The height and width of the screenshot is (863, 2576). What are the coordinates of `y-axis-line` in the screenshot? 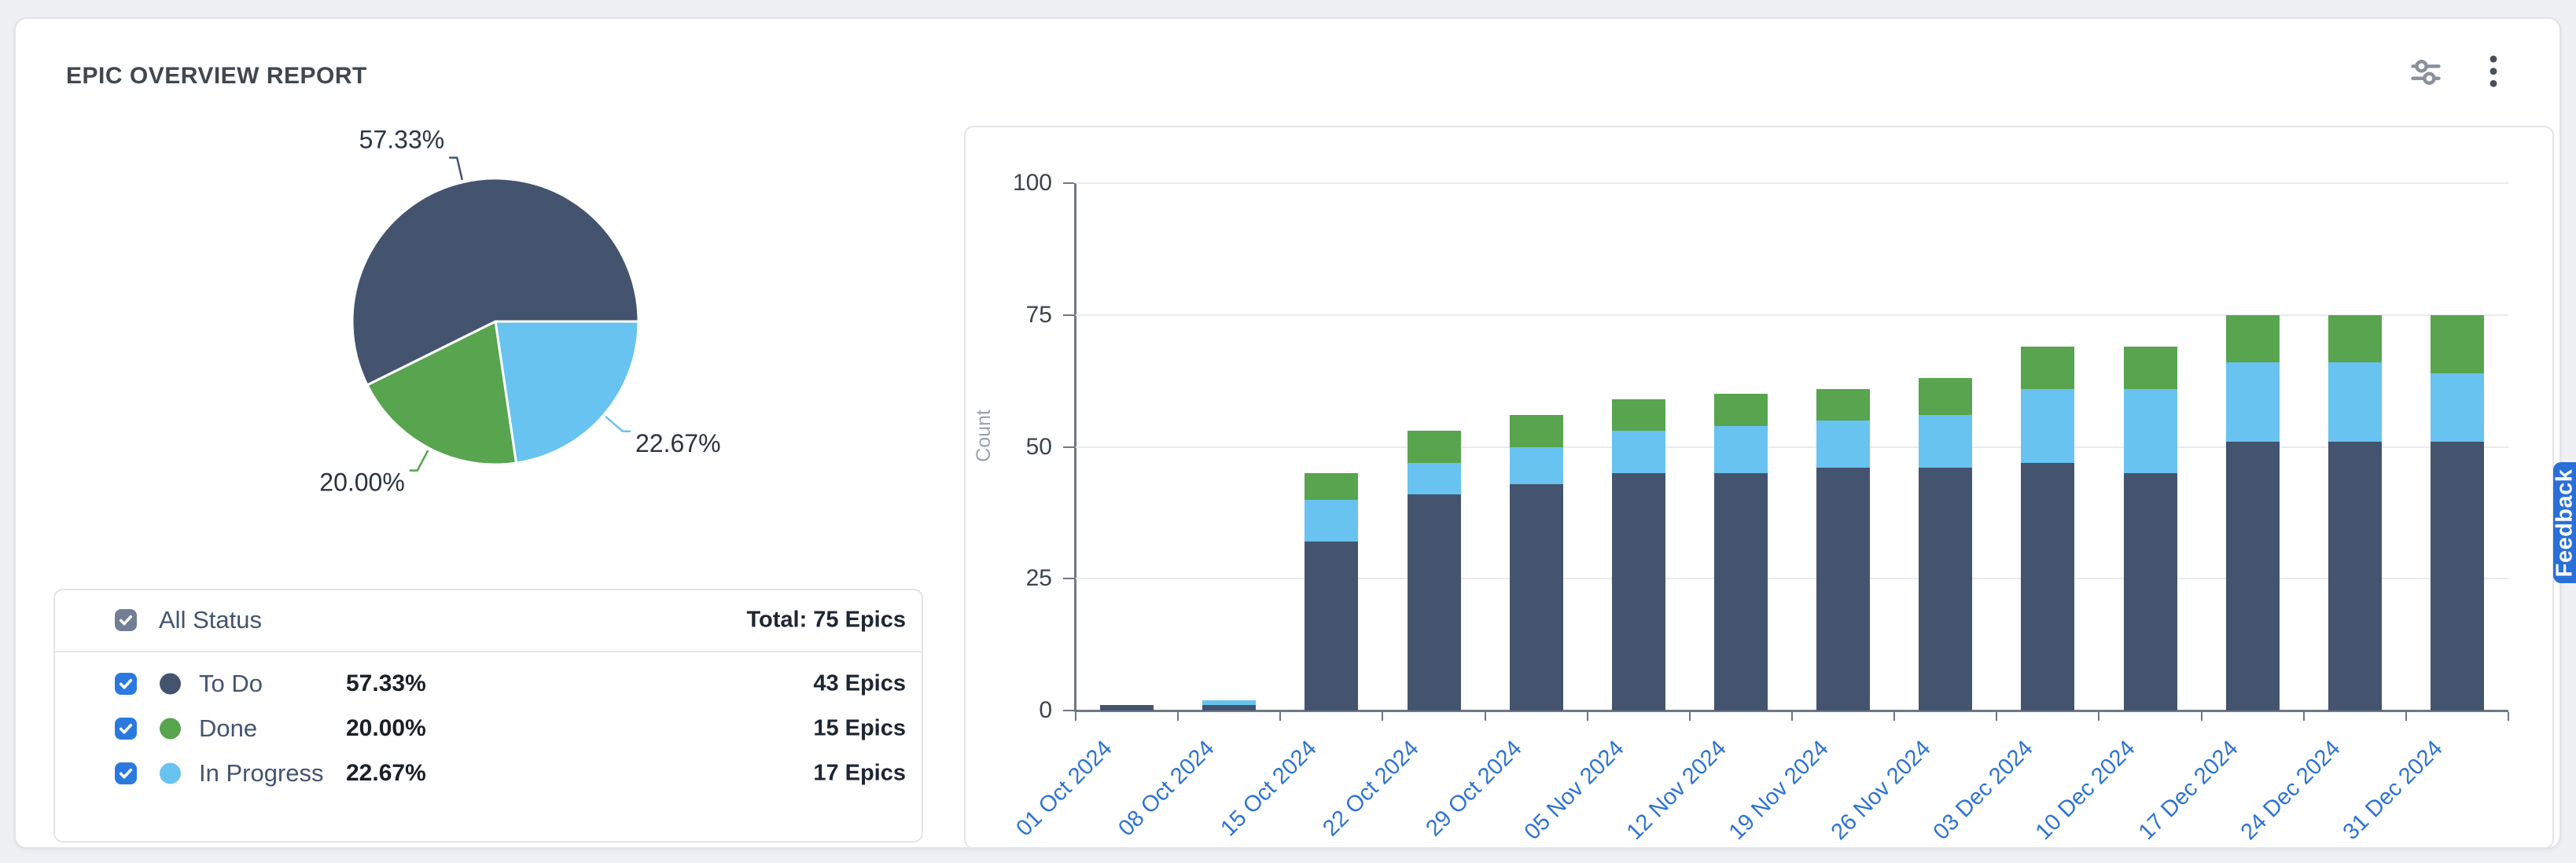 It's located at (1075, 448).